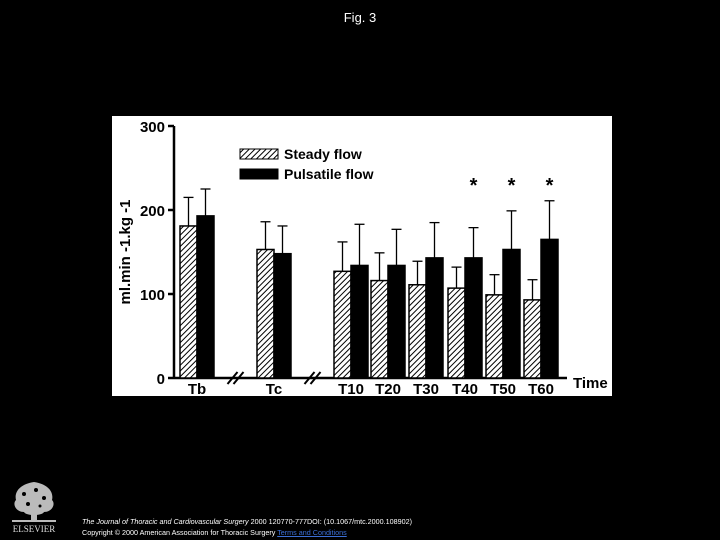 The width and height of the screenshot is (720, 540). Describe the element at coordinates (161, 379) in the screenshot. I see `y-tick-label: 0` at that location.